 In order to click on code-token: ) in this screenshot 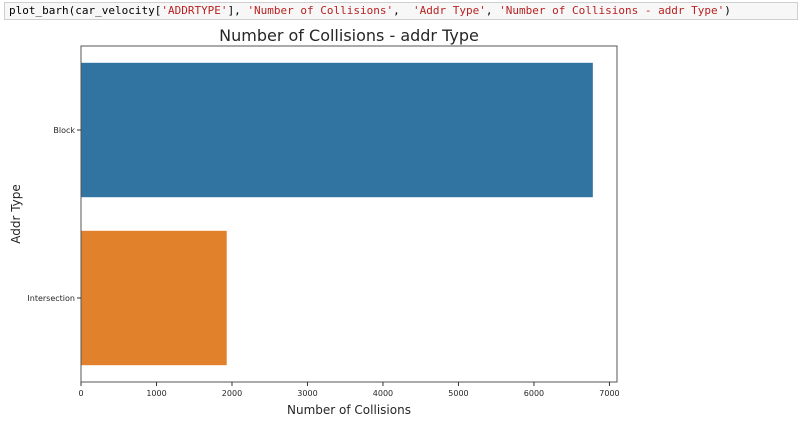, I will do `click(727, 10)`.